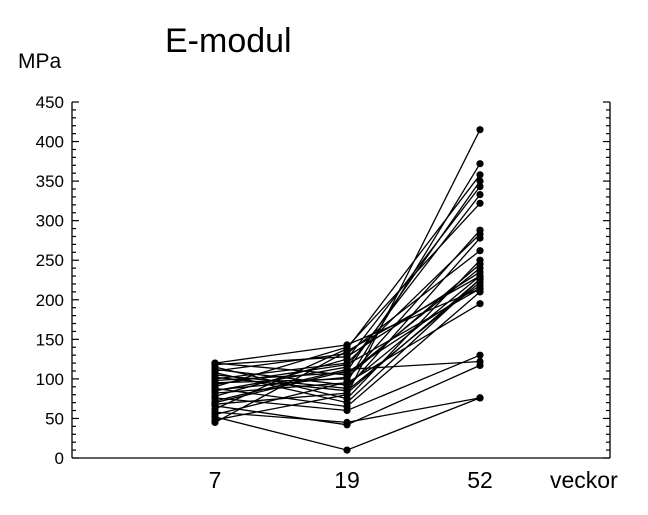 The image size is (648, 515). Describe the element at coordinates (40, 61) in the screenshot. I see `y-axis-label: MPa` at that location.